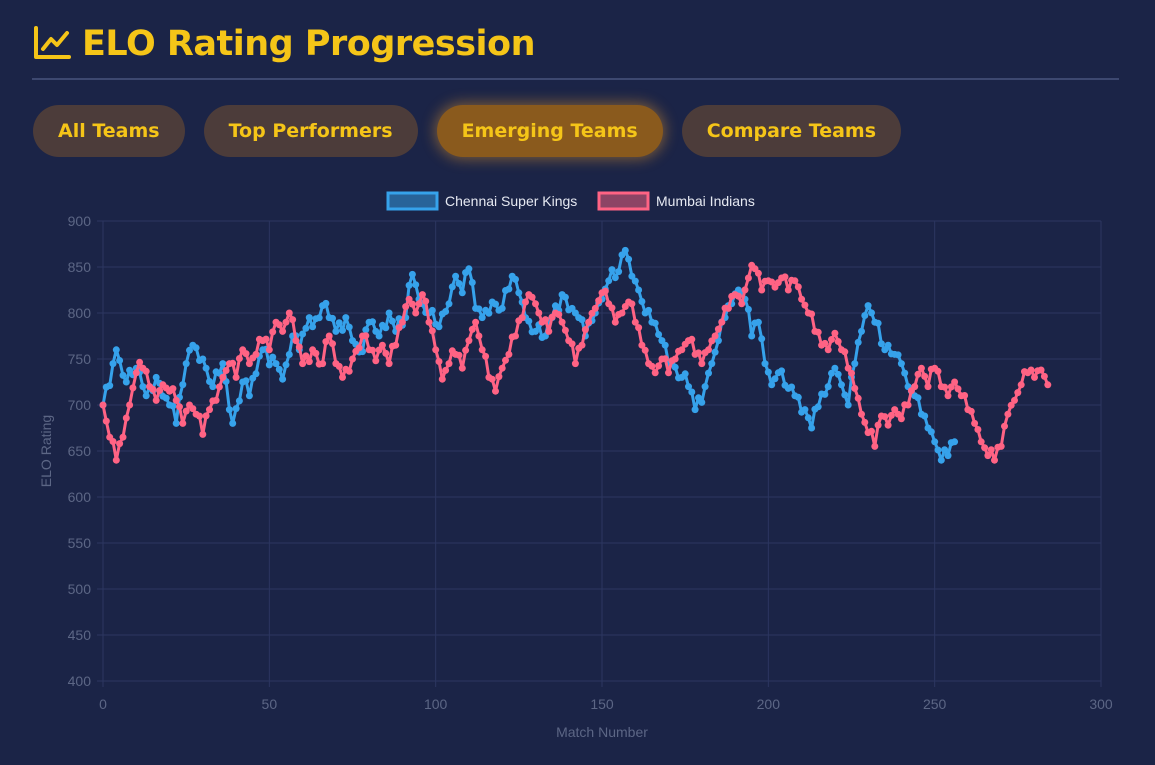  What do you see at coordinates (791, 131) in the screenshot?
I see `tab-compare-teams: Compare Teams` at bounding box center [791, 131].